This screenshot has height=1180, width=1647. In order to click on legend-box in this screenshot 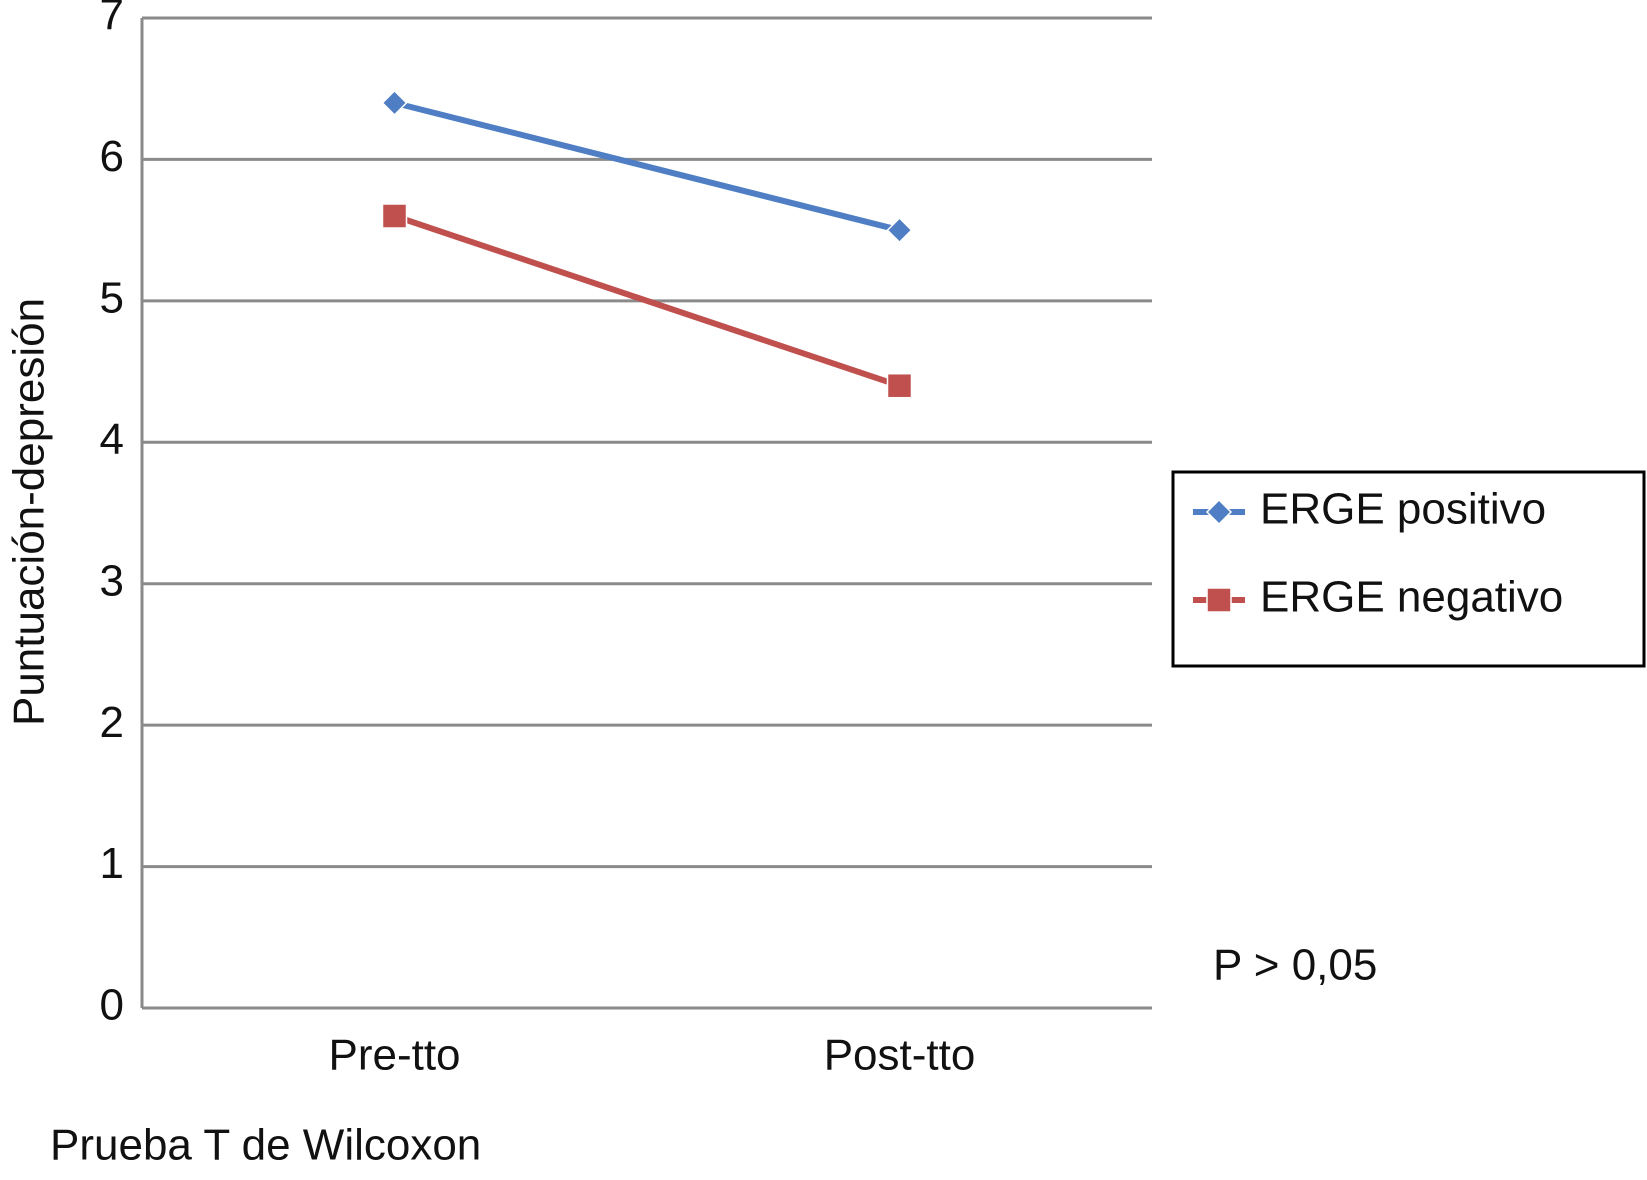, I will do `click(1408, 569)`.